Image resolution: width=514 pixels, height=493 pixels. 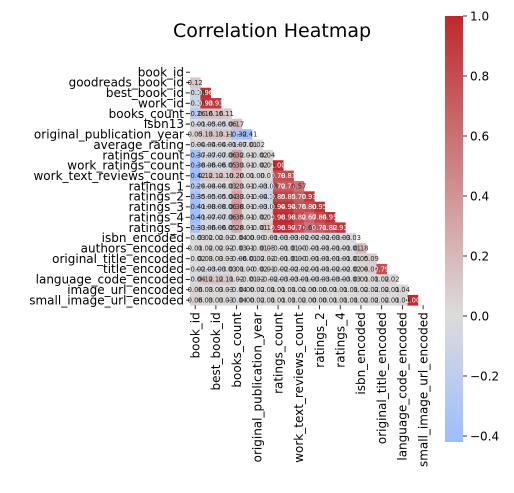 What do you see at coordinates (319, 279) in the screenshot?
I see `heatmap-cell-r20-c12` at bounding box center [319, 279].